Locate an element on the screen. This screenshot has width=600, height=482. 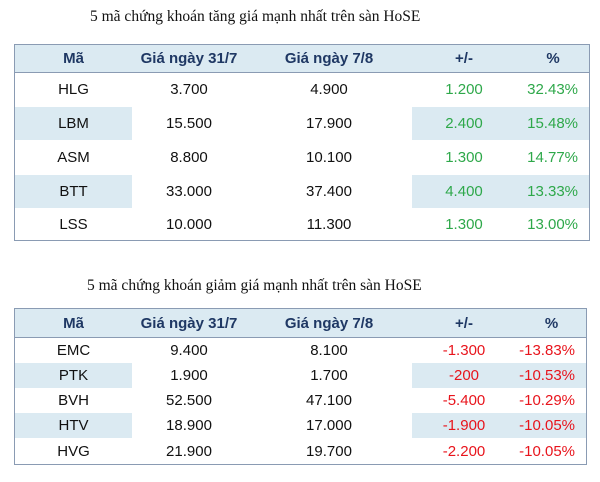
code: ASM is located at coordinates (73, 157).